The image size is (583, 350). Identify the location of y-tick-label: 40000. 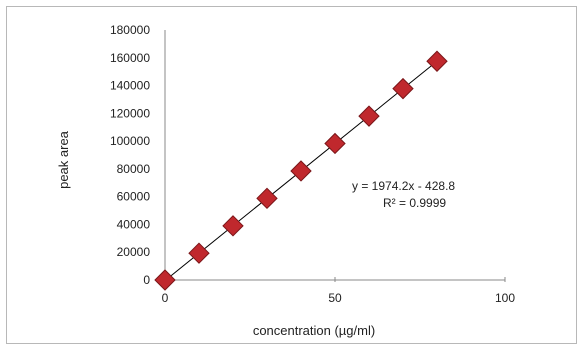
(134, 224).